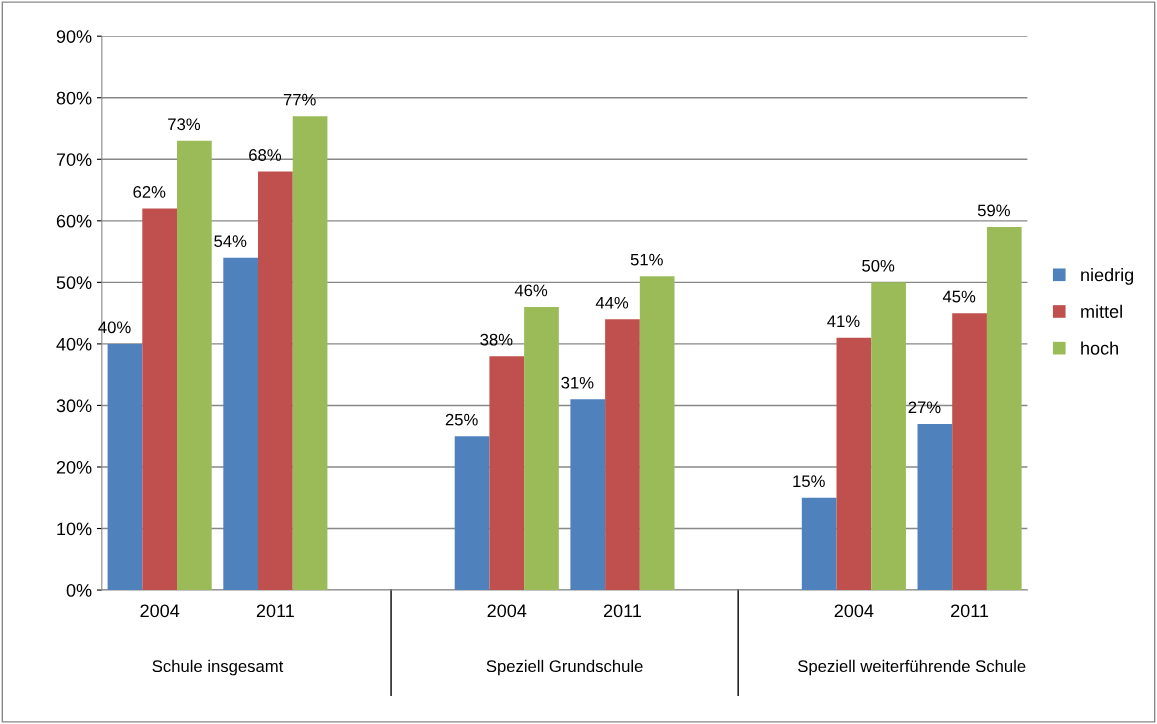 The image size is (1157, 724). Describe the element at coordinates (74, 36) in the screenshot. I see `y-tick-label: 90%` at that location.